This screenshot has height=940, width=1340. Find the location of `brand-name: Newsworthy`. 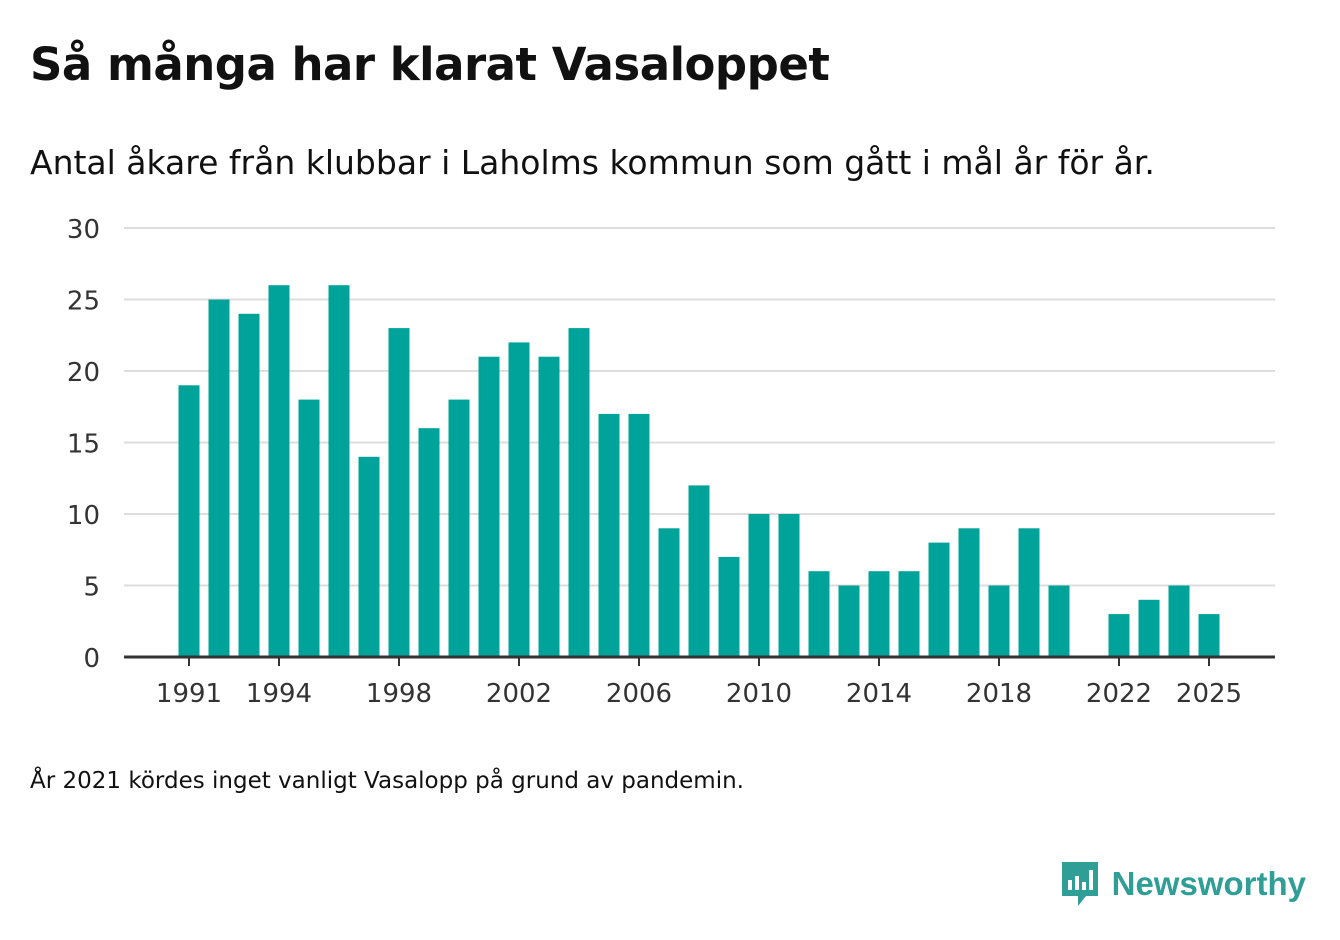

brand-name: Newsworthy is located at coordinates (1208, 883).